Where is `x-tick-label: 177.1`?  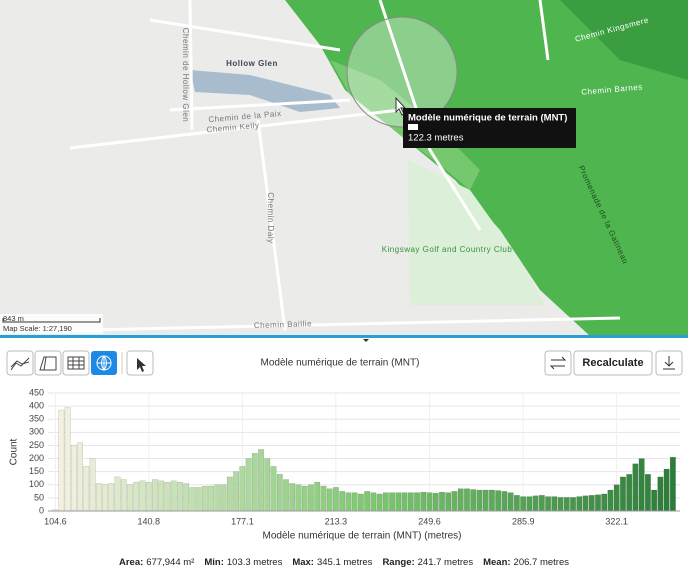 x-tick-label: 177.1 is located at coordinates (242, 521).